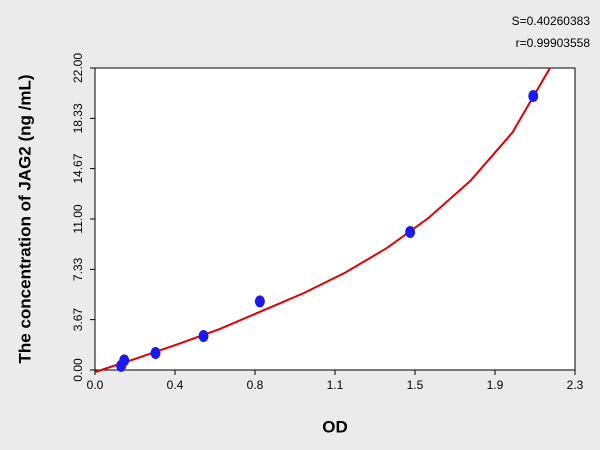 The width and height of the screenshot is (600, 450). I want to click on annotation: S=0.40260383, so click(551, 21).